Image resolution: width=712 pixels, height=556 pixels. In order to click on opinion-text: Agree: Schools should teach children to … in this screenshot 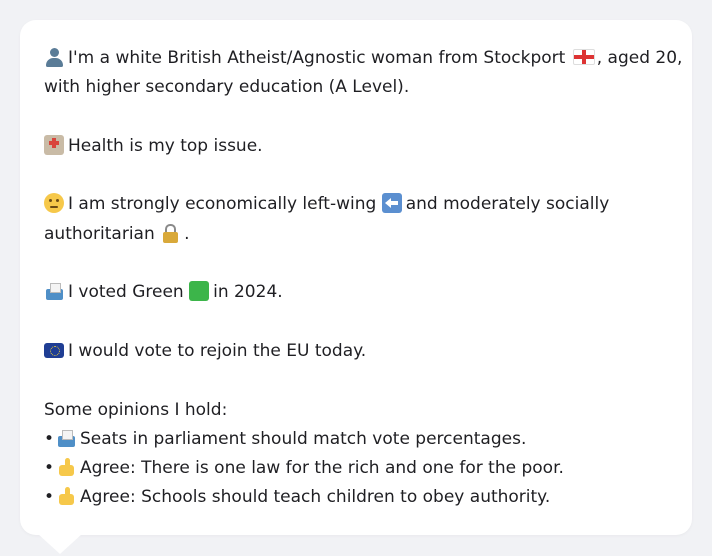, I will do `click(315, 497)`.